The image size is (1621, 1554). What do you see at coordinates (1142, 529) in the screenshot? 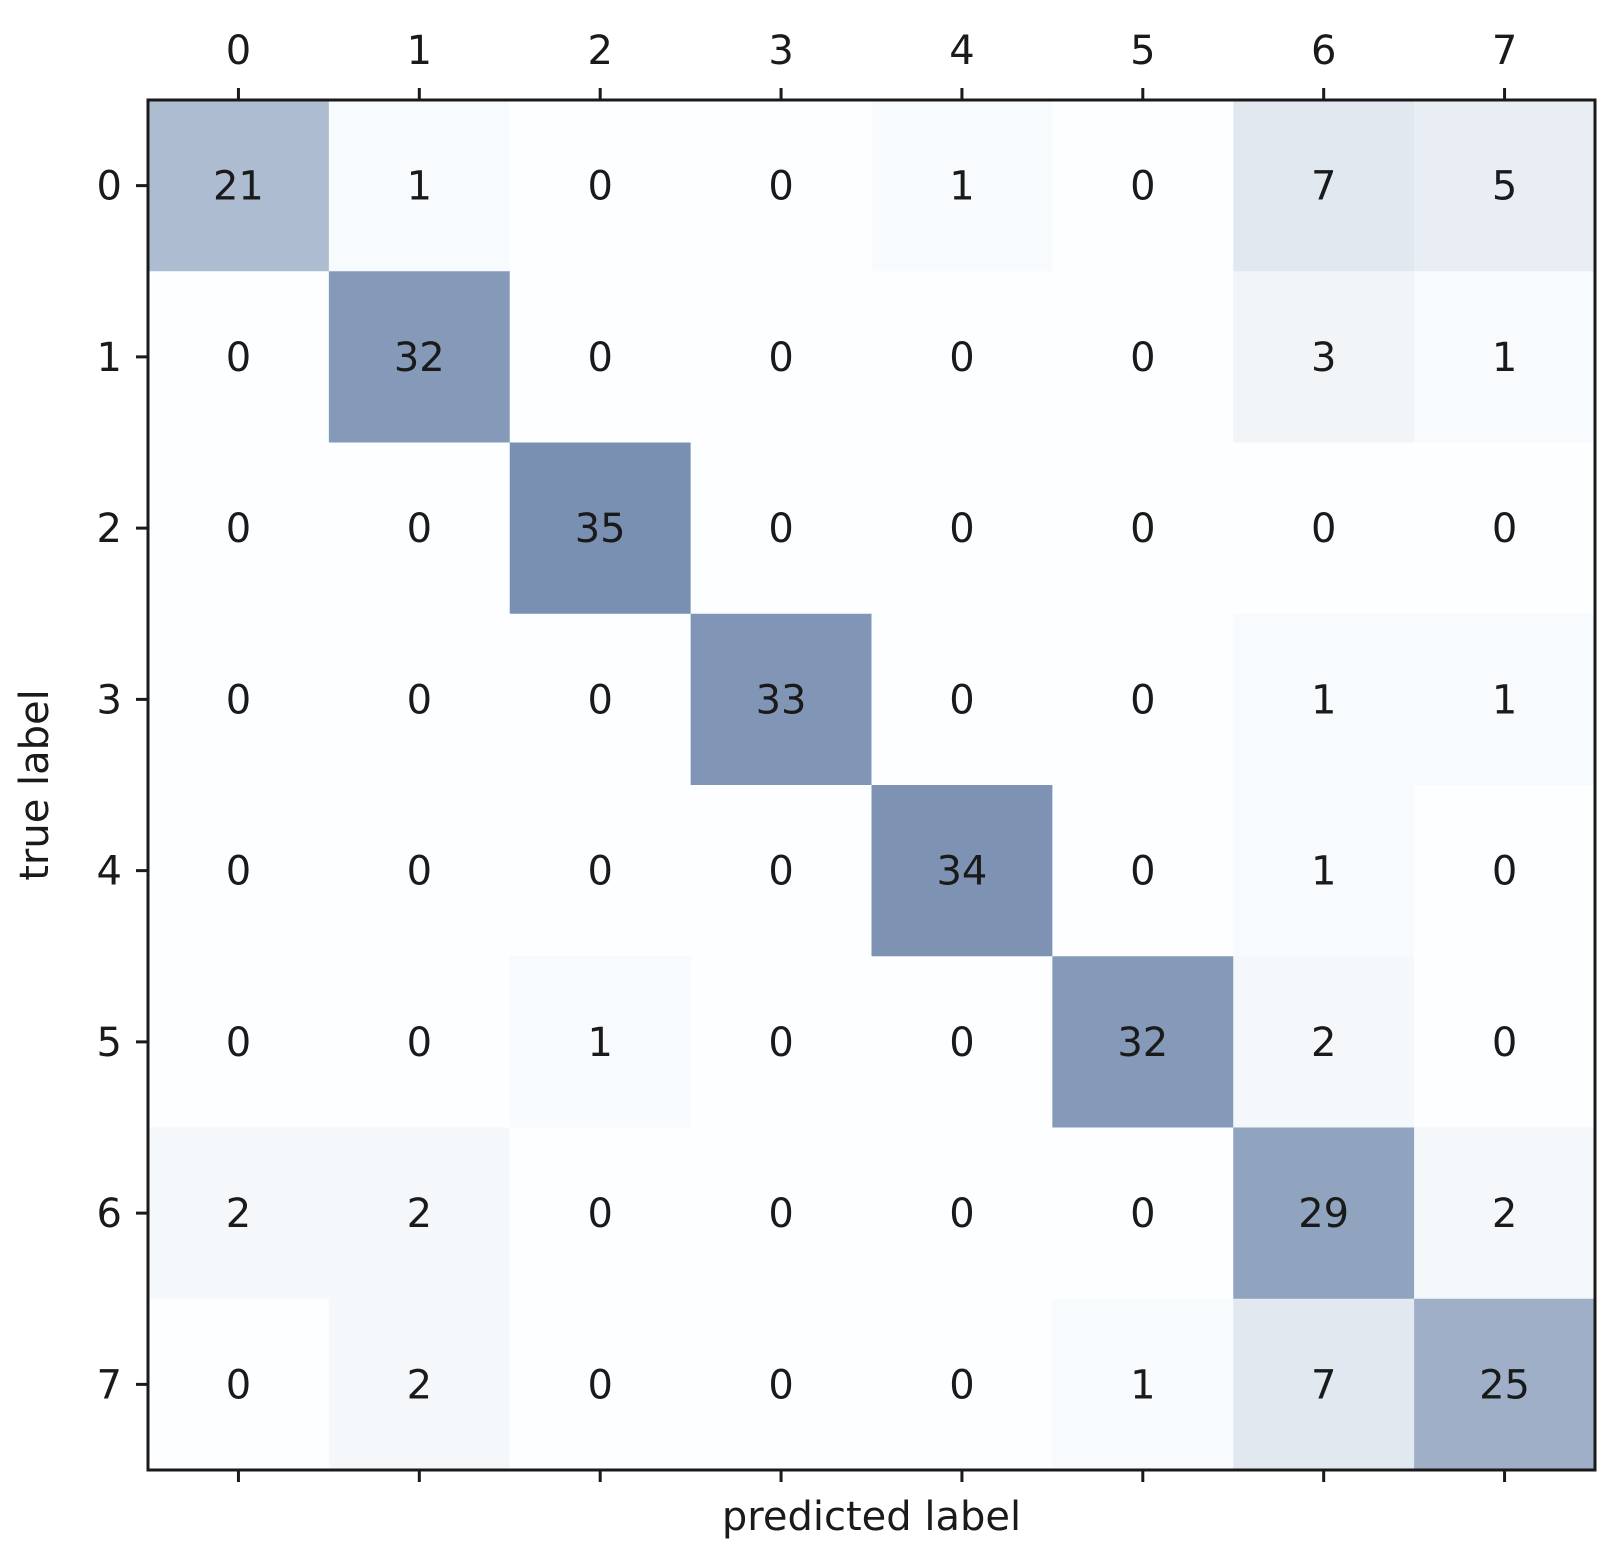
I see `cell-value-r2-c5: 0` at bounding box center [1142, 529].